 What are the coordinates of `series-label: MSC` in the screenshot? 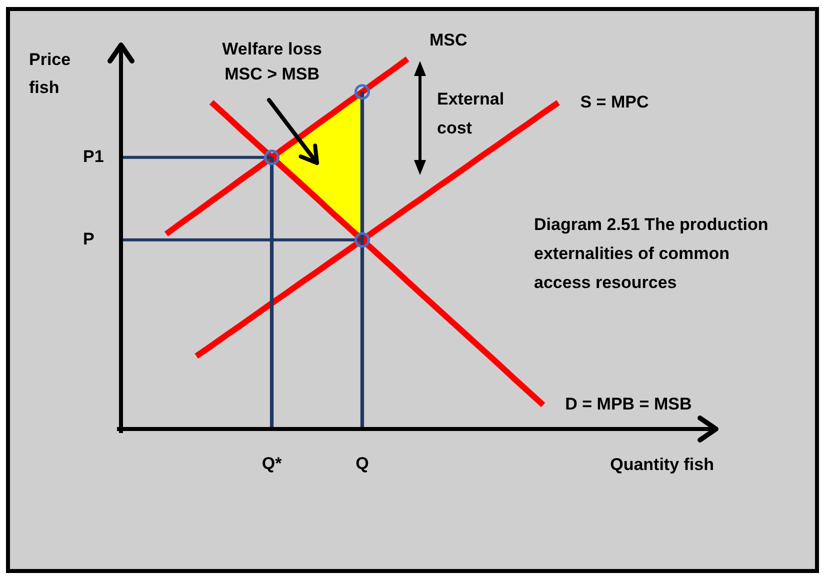 It's located at (448, 40).